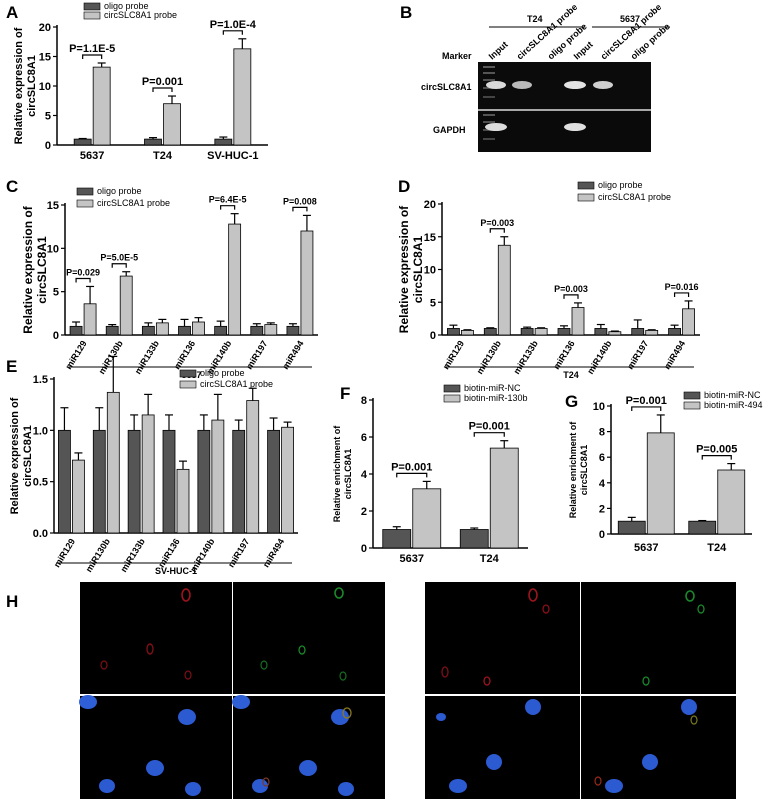 The image size is (778, 804). Describe the element at coordinates (716, 450) in the screenshot. I see `p-value-label: P=0.005` at that location.